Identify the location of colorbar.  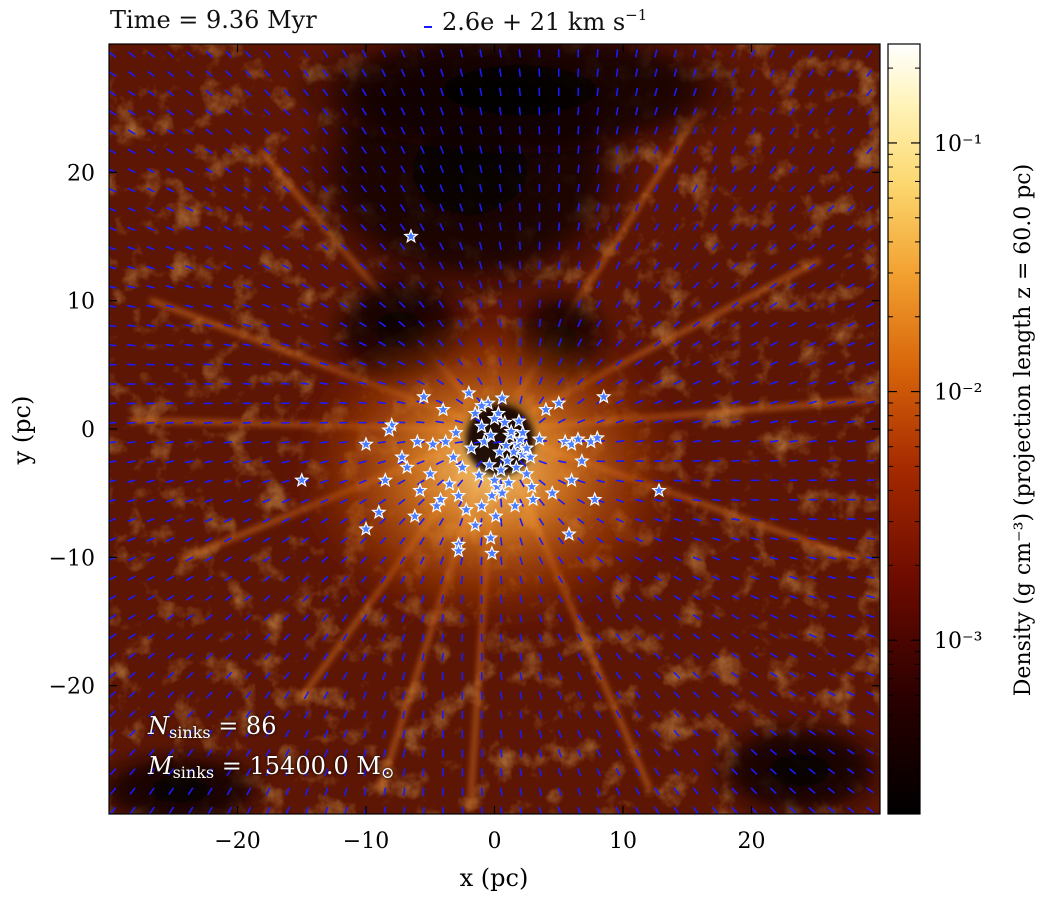
(904, 429).